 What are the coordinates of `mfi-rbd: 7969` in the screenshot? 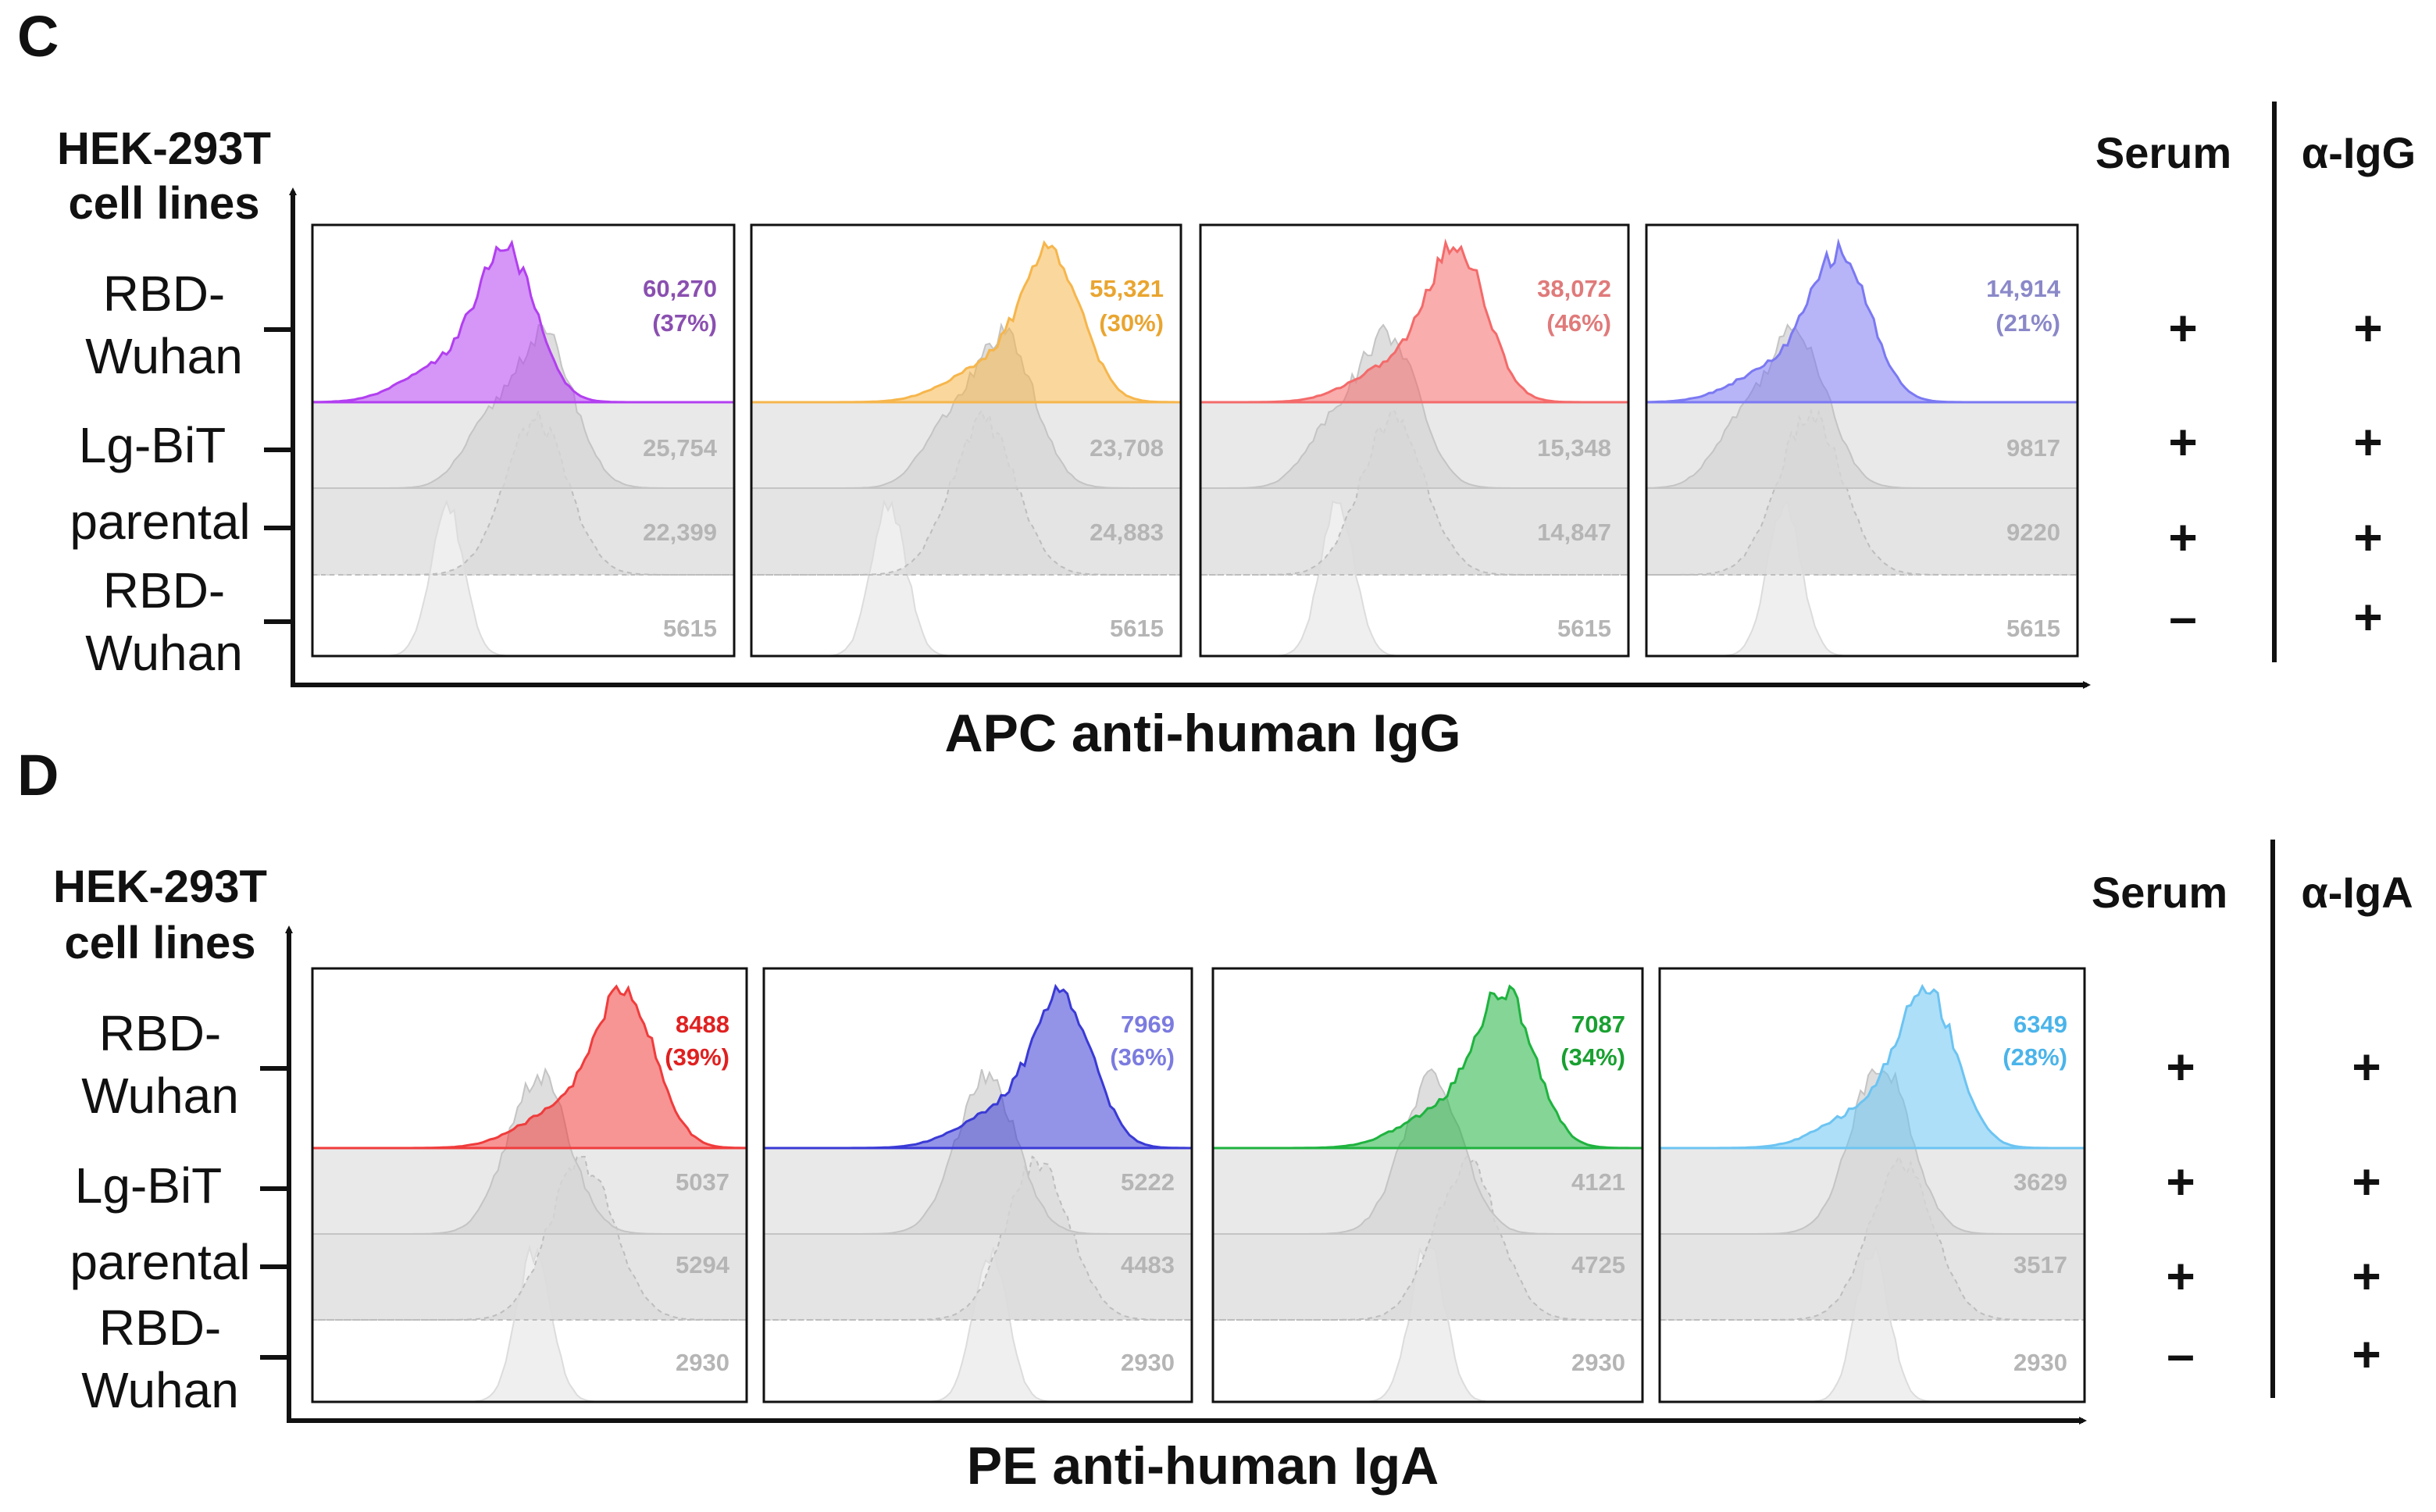 It's located at (1148, 1024).